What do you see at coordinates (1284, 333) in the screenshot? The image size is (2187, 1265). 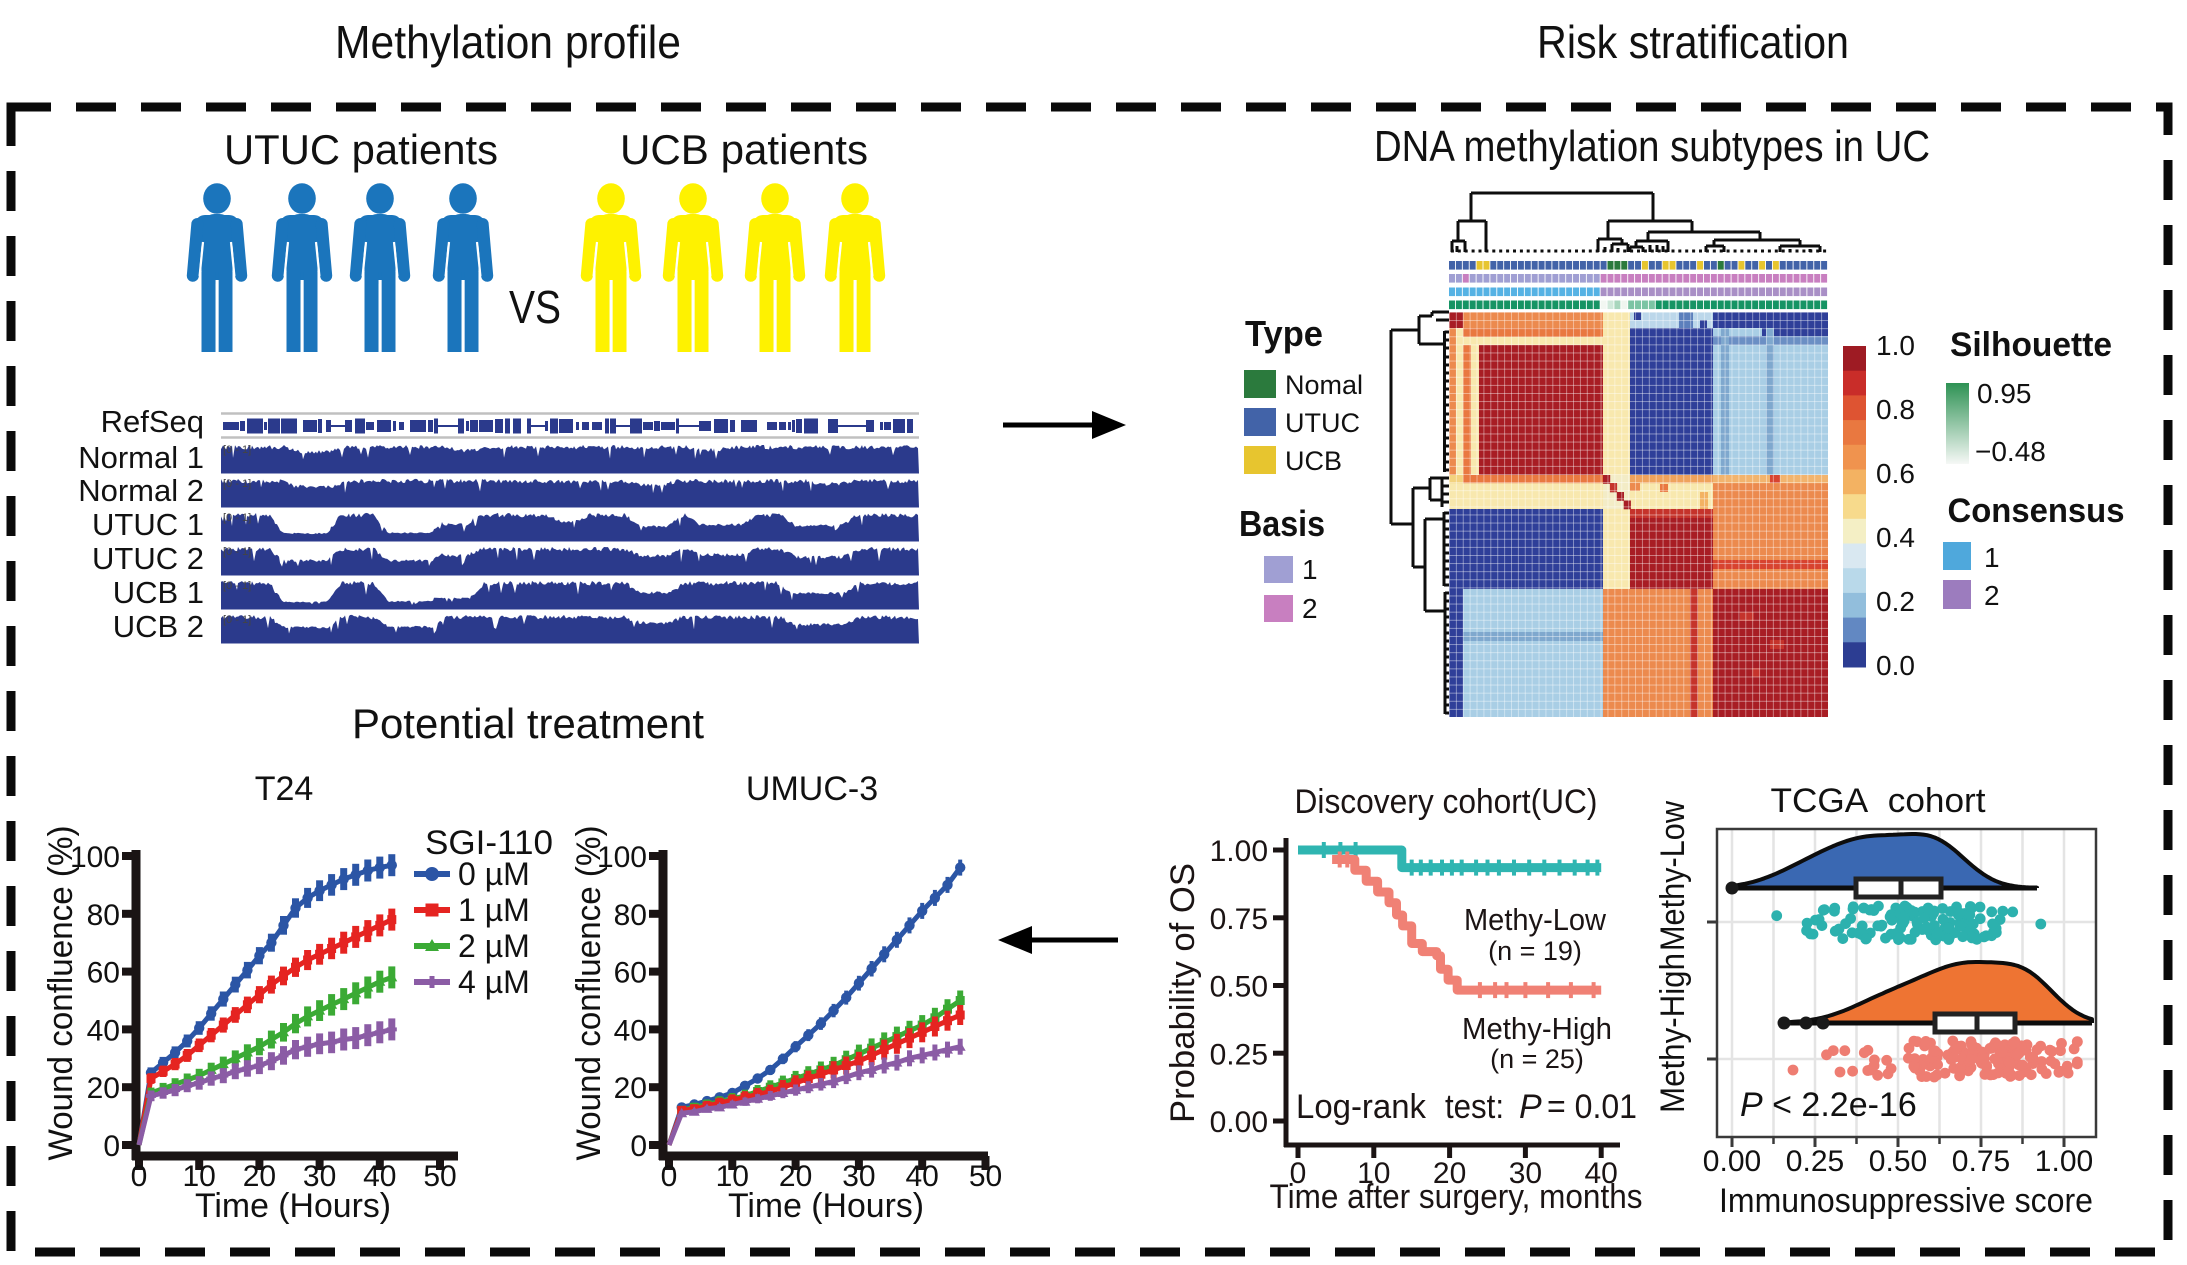 I see `svg-text: Type` at bounding box center [1284, 333].